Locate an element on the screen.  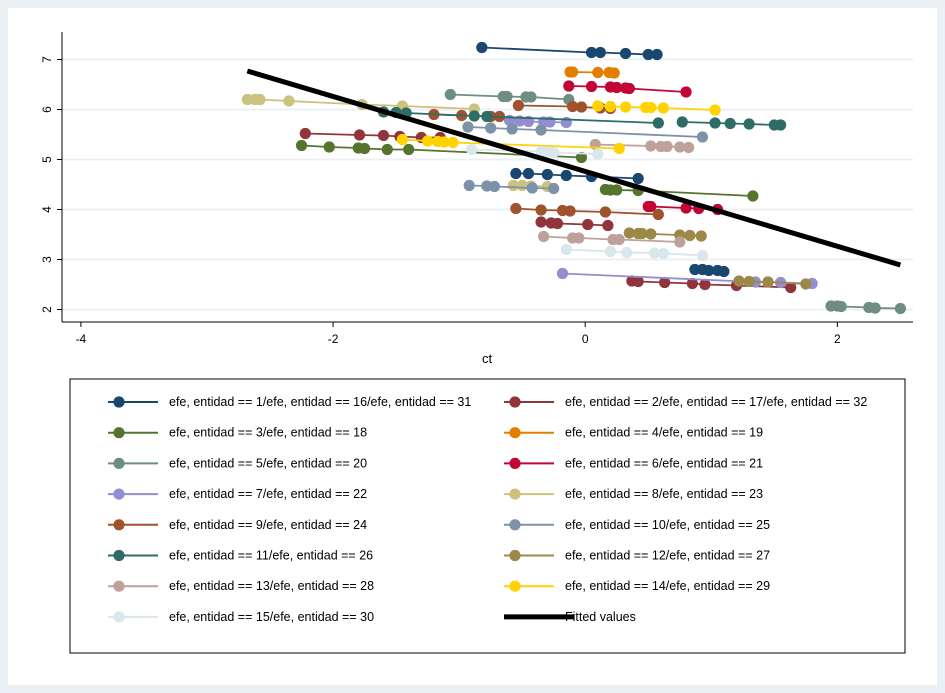
x-tick-label: 2 is located at coordinates (837, 339).